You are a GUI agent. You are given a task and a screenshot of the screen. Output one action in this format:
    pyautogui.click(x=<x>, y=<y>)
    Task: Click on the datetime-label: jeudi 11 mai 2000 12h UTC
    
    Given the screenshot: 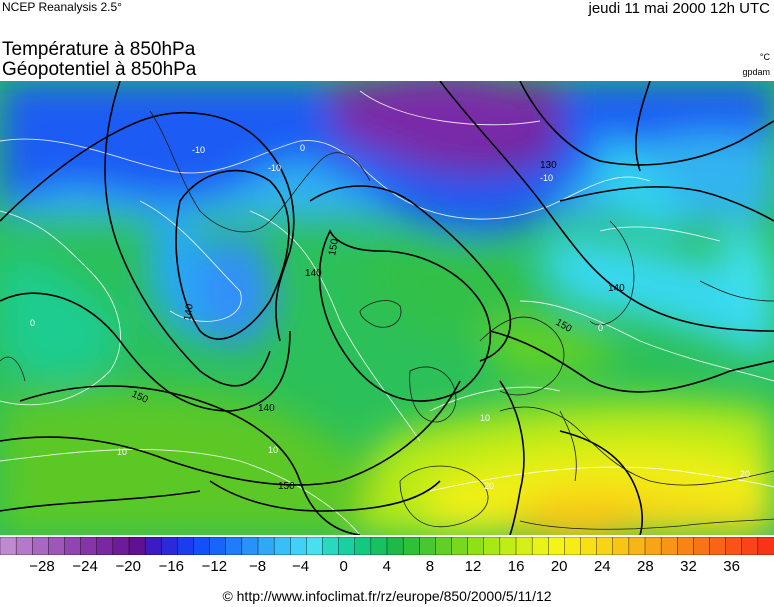 What is the action you would take?
    pyautogui.click(x=679, y=8)
    